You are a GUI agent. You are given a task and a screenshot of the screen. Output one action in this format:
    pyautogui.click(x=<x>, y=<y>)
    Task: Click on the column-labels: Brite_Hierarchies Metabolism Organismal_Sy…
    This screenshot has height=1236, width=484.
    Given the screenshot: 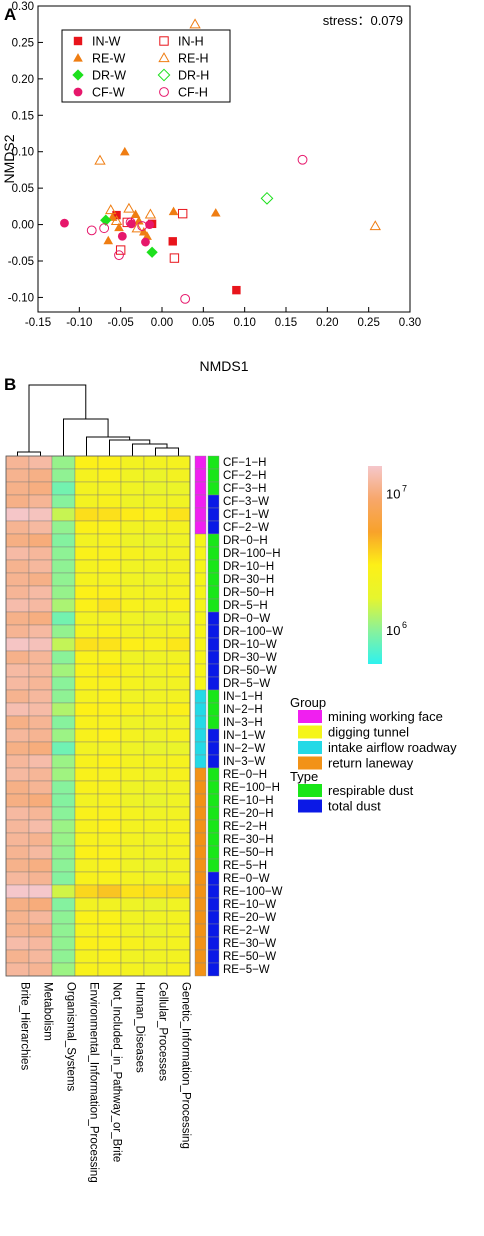 What is the action you would take?
    pyautogui.click(x=105, y=1082)
    